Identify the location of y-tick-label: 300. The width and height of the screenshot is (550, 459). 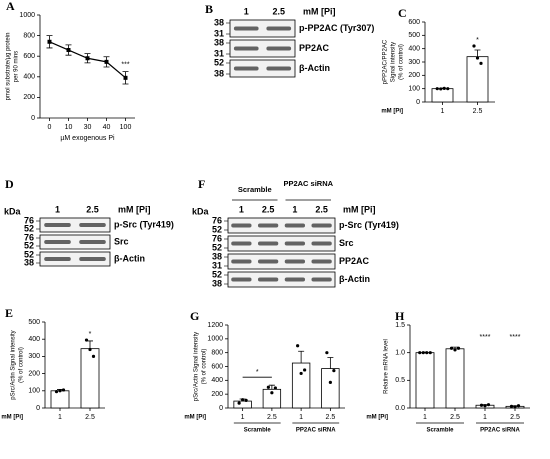
(414, 62).